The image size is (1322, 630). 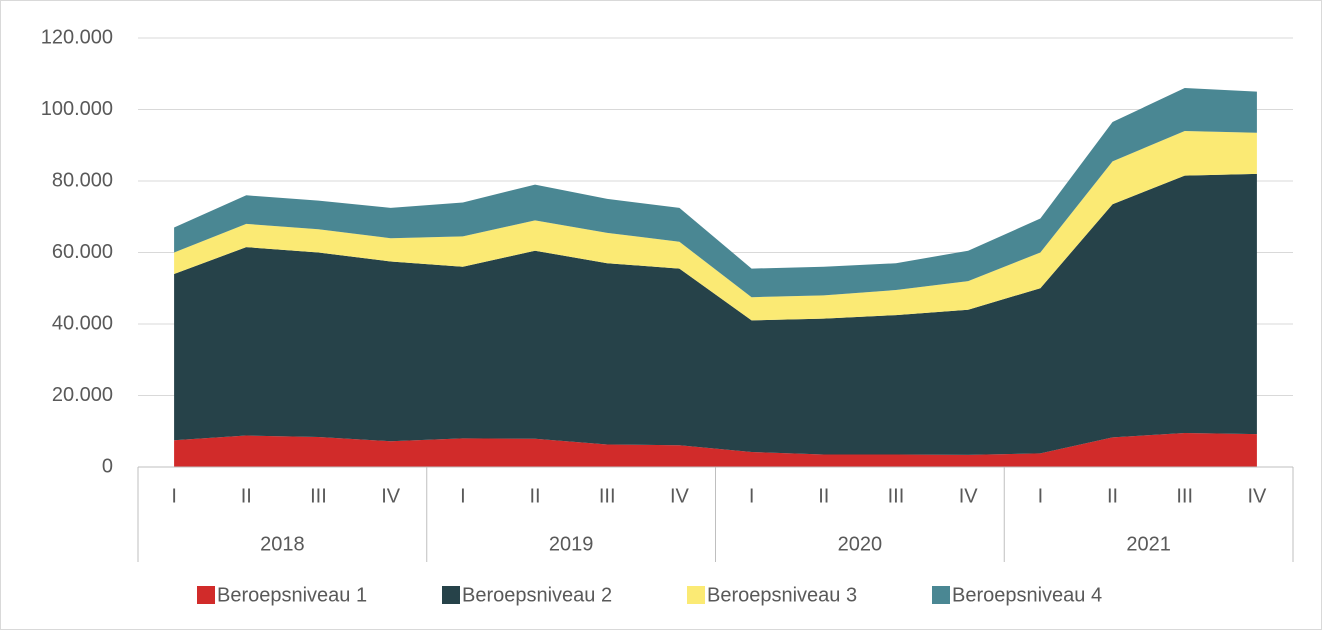 I want to click on group-label: 2021, so click(x=1148, y=544).